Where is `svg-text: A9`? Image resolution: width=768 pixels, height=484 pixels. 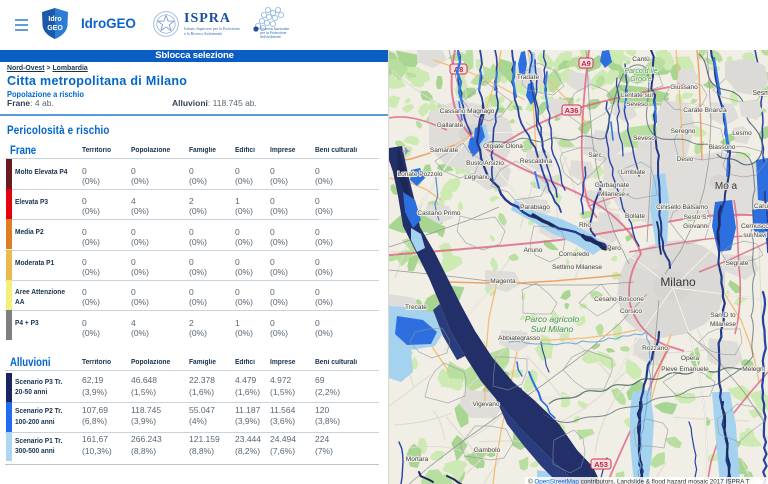 svg-text: A9 is located at coordinates (586, 63).